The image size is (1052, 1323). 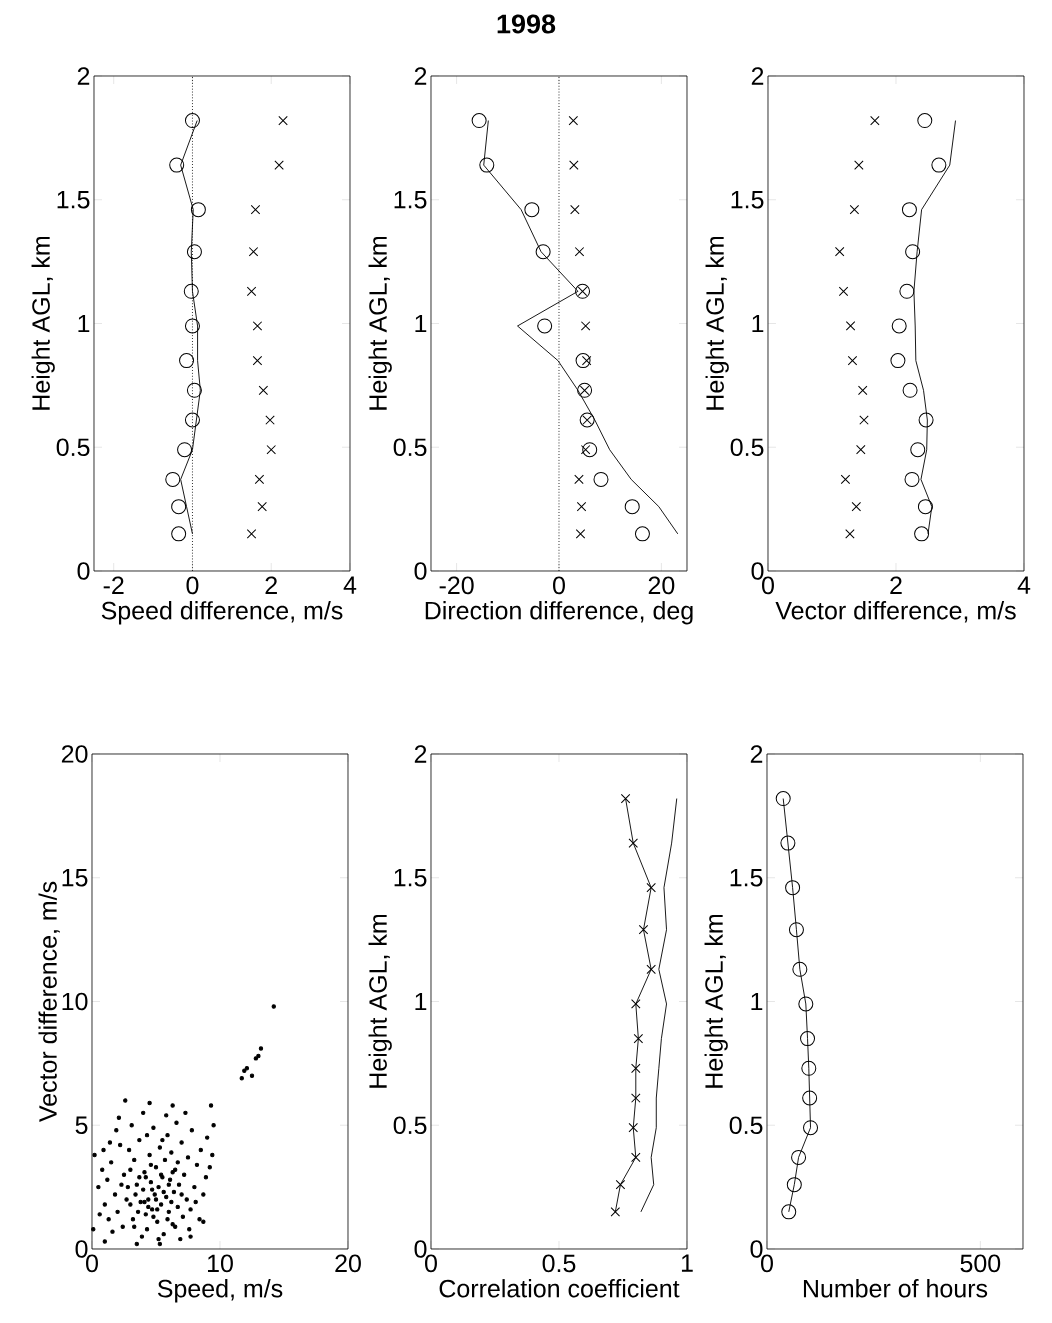 What do you see at coordinates (75, 878) in the screenshot?
I see `y-tick-label: 15` at bounding box center [75, 878].